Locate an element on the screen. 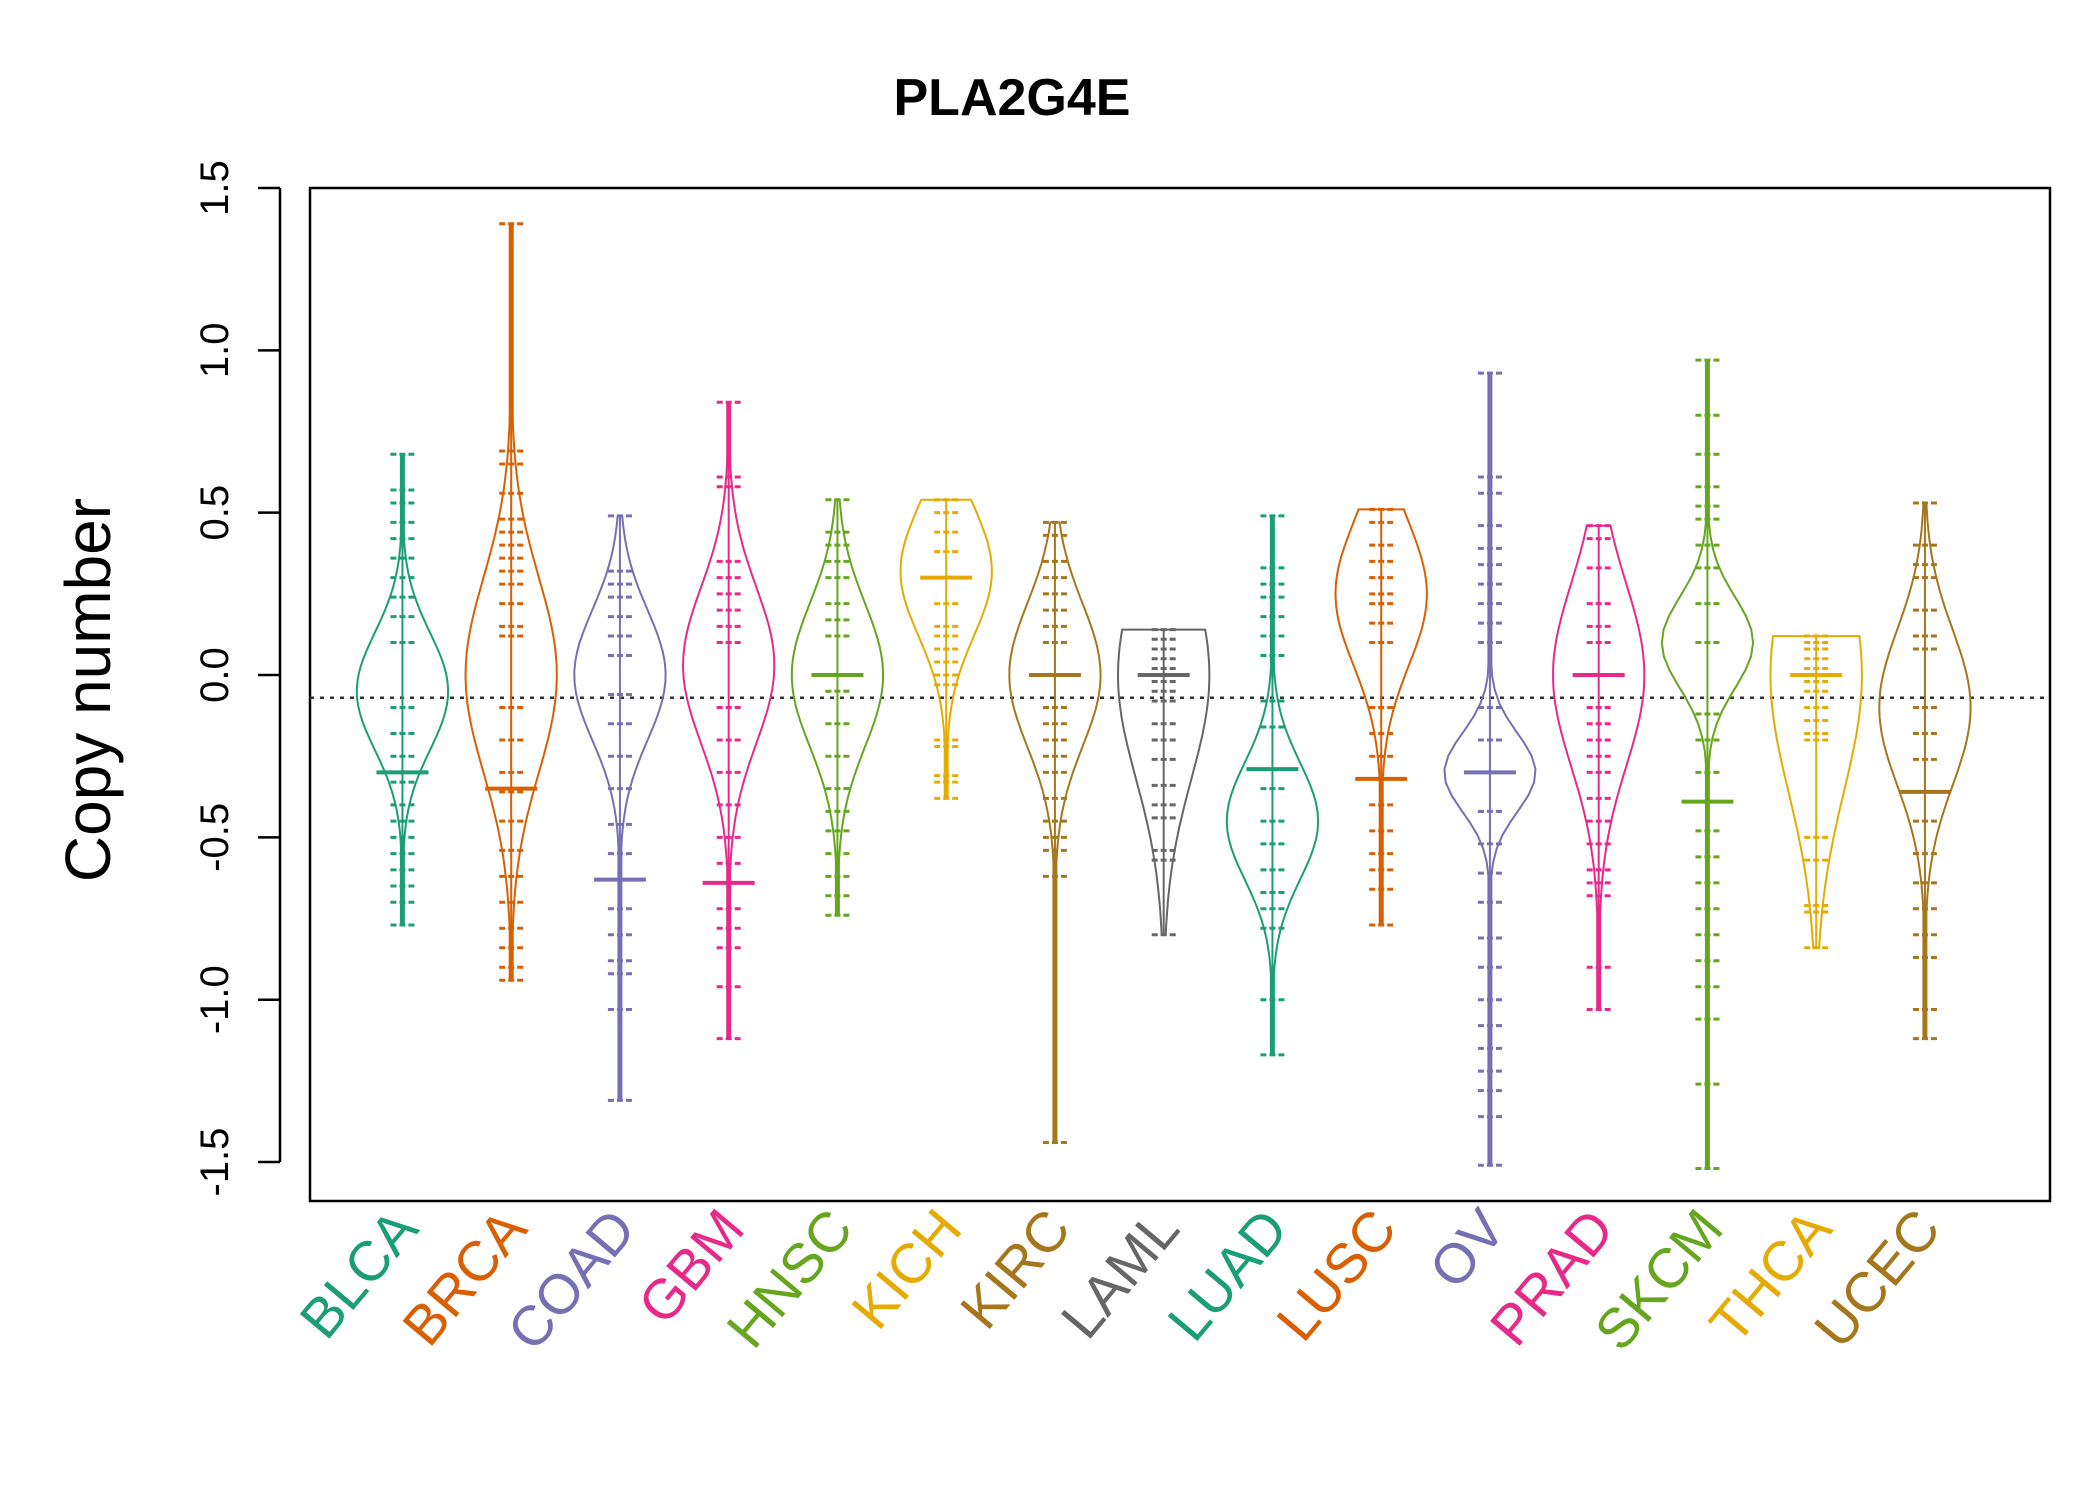 The height and width of the screenshot is (1500, 2100). bean-hnsc is located at coordinates (837, 707).